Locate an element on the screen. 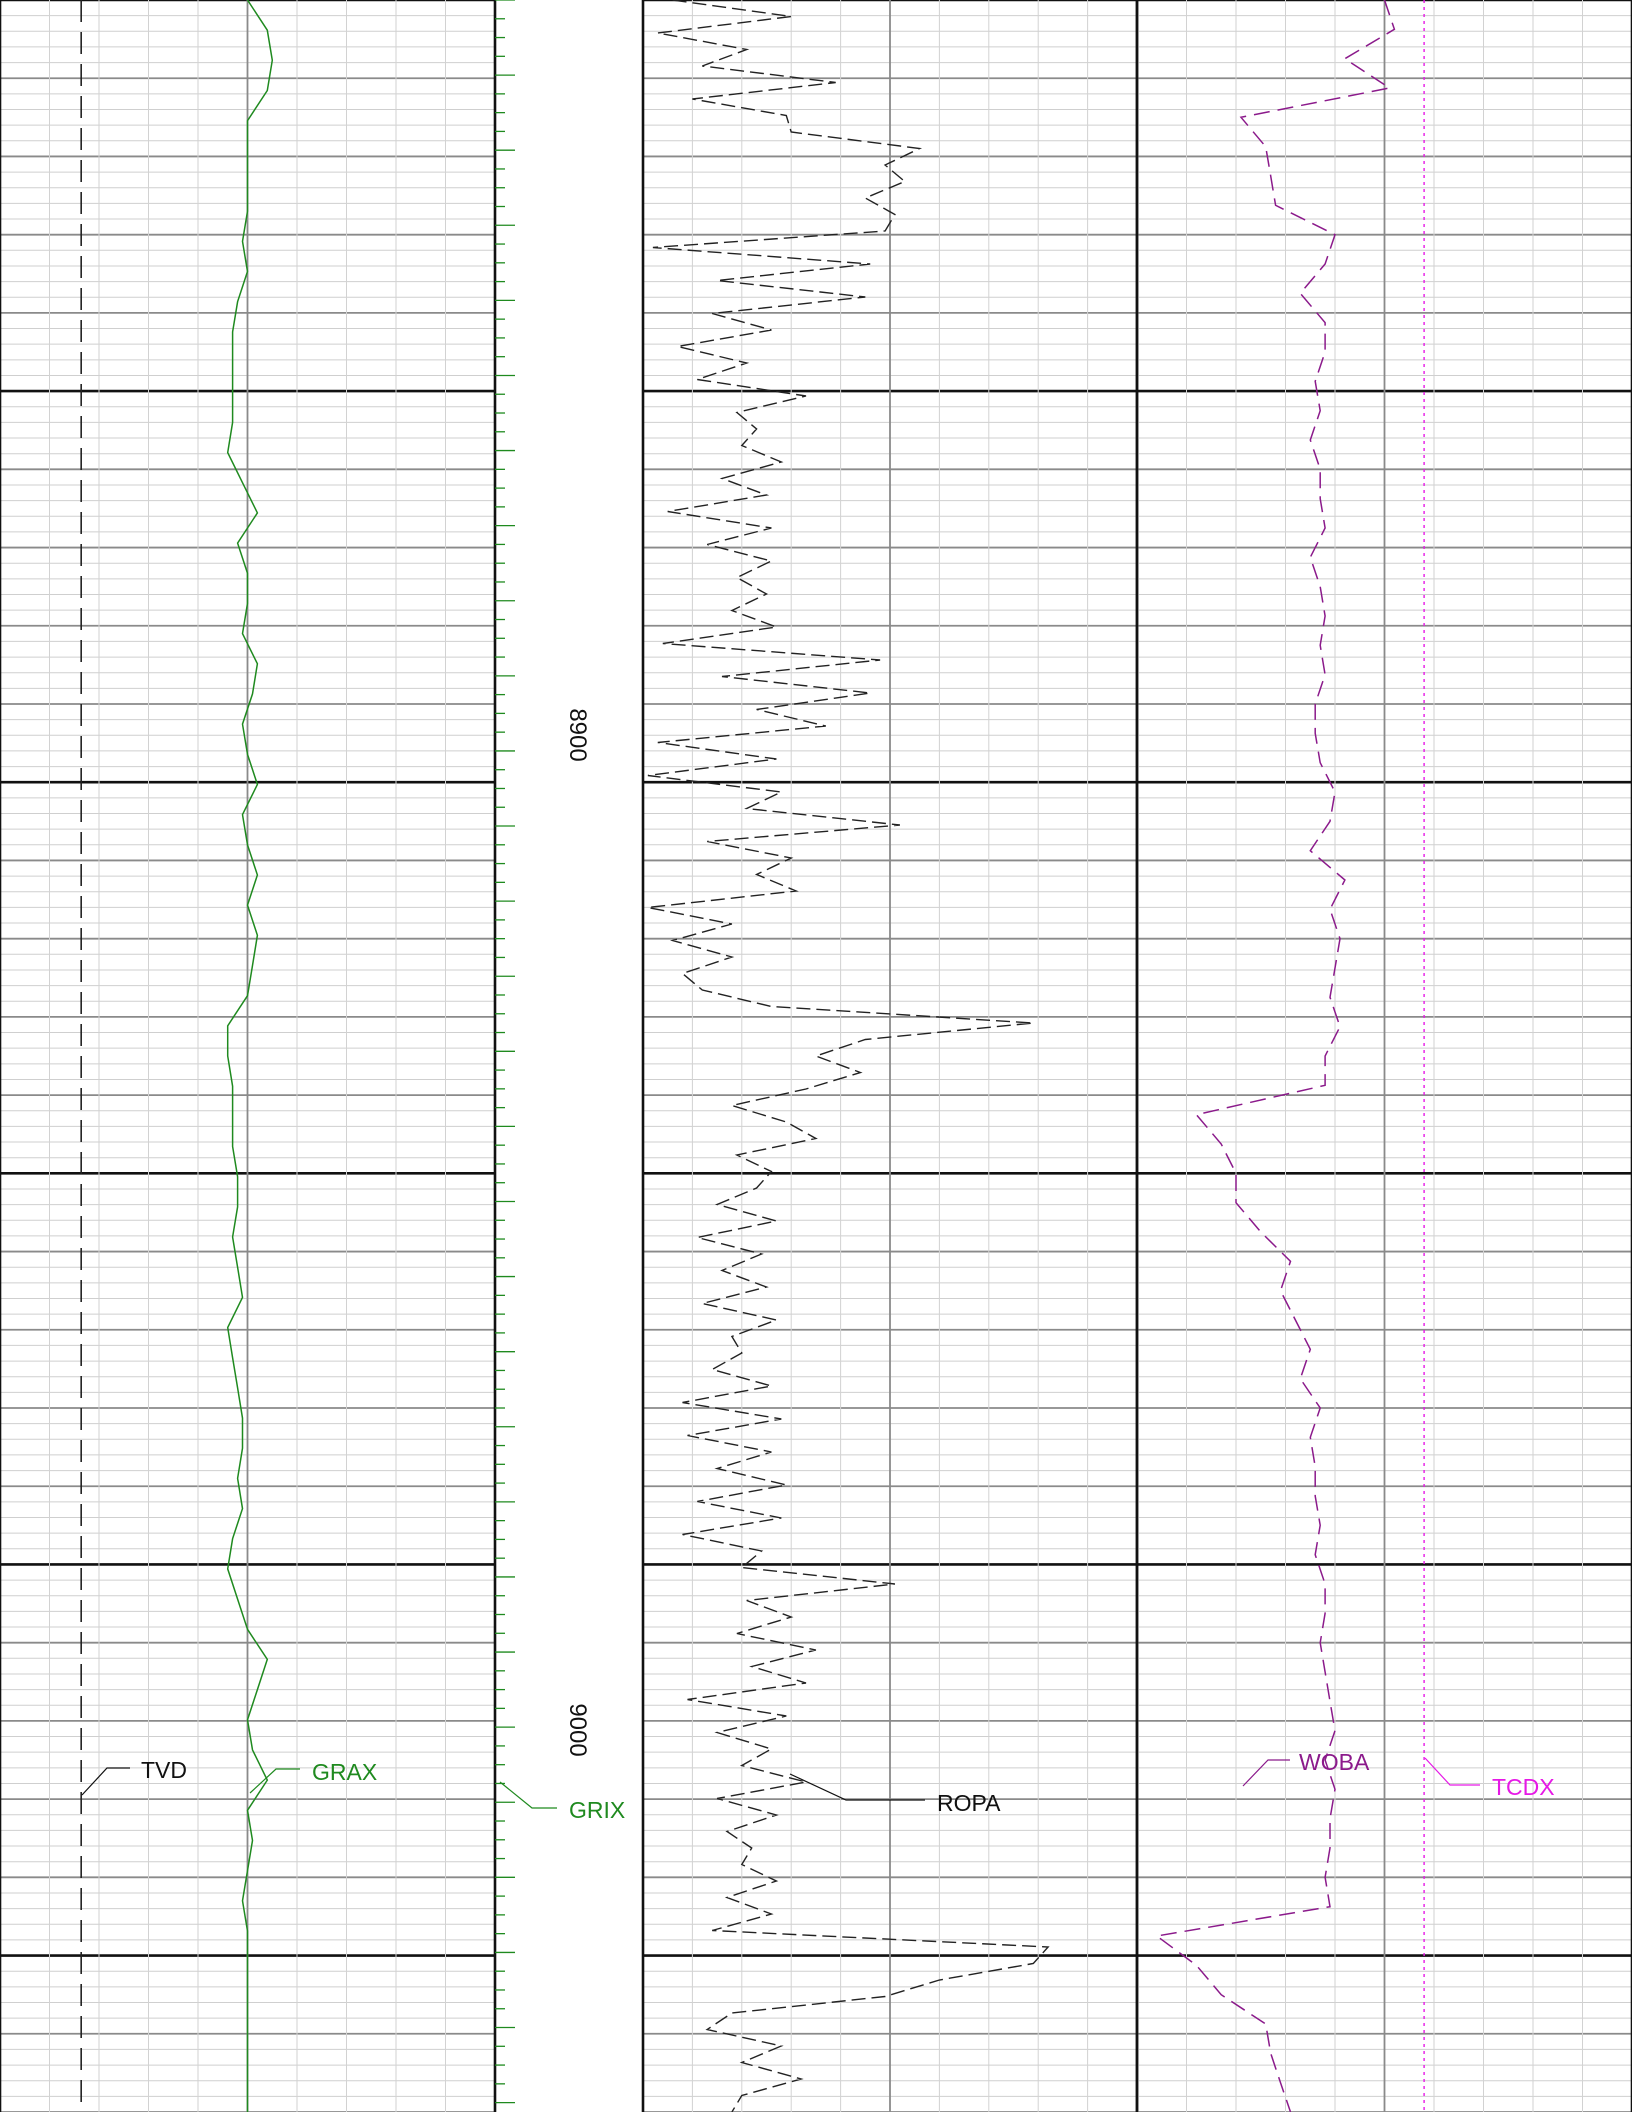 Image resolution: width=1632 pixels, height=2112 pixels. ropa-leader is located at coordinates (857, 1787).